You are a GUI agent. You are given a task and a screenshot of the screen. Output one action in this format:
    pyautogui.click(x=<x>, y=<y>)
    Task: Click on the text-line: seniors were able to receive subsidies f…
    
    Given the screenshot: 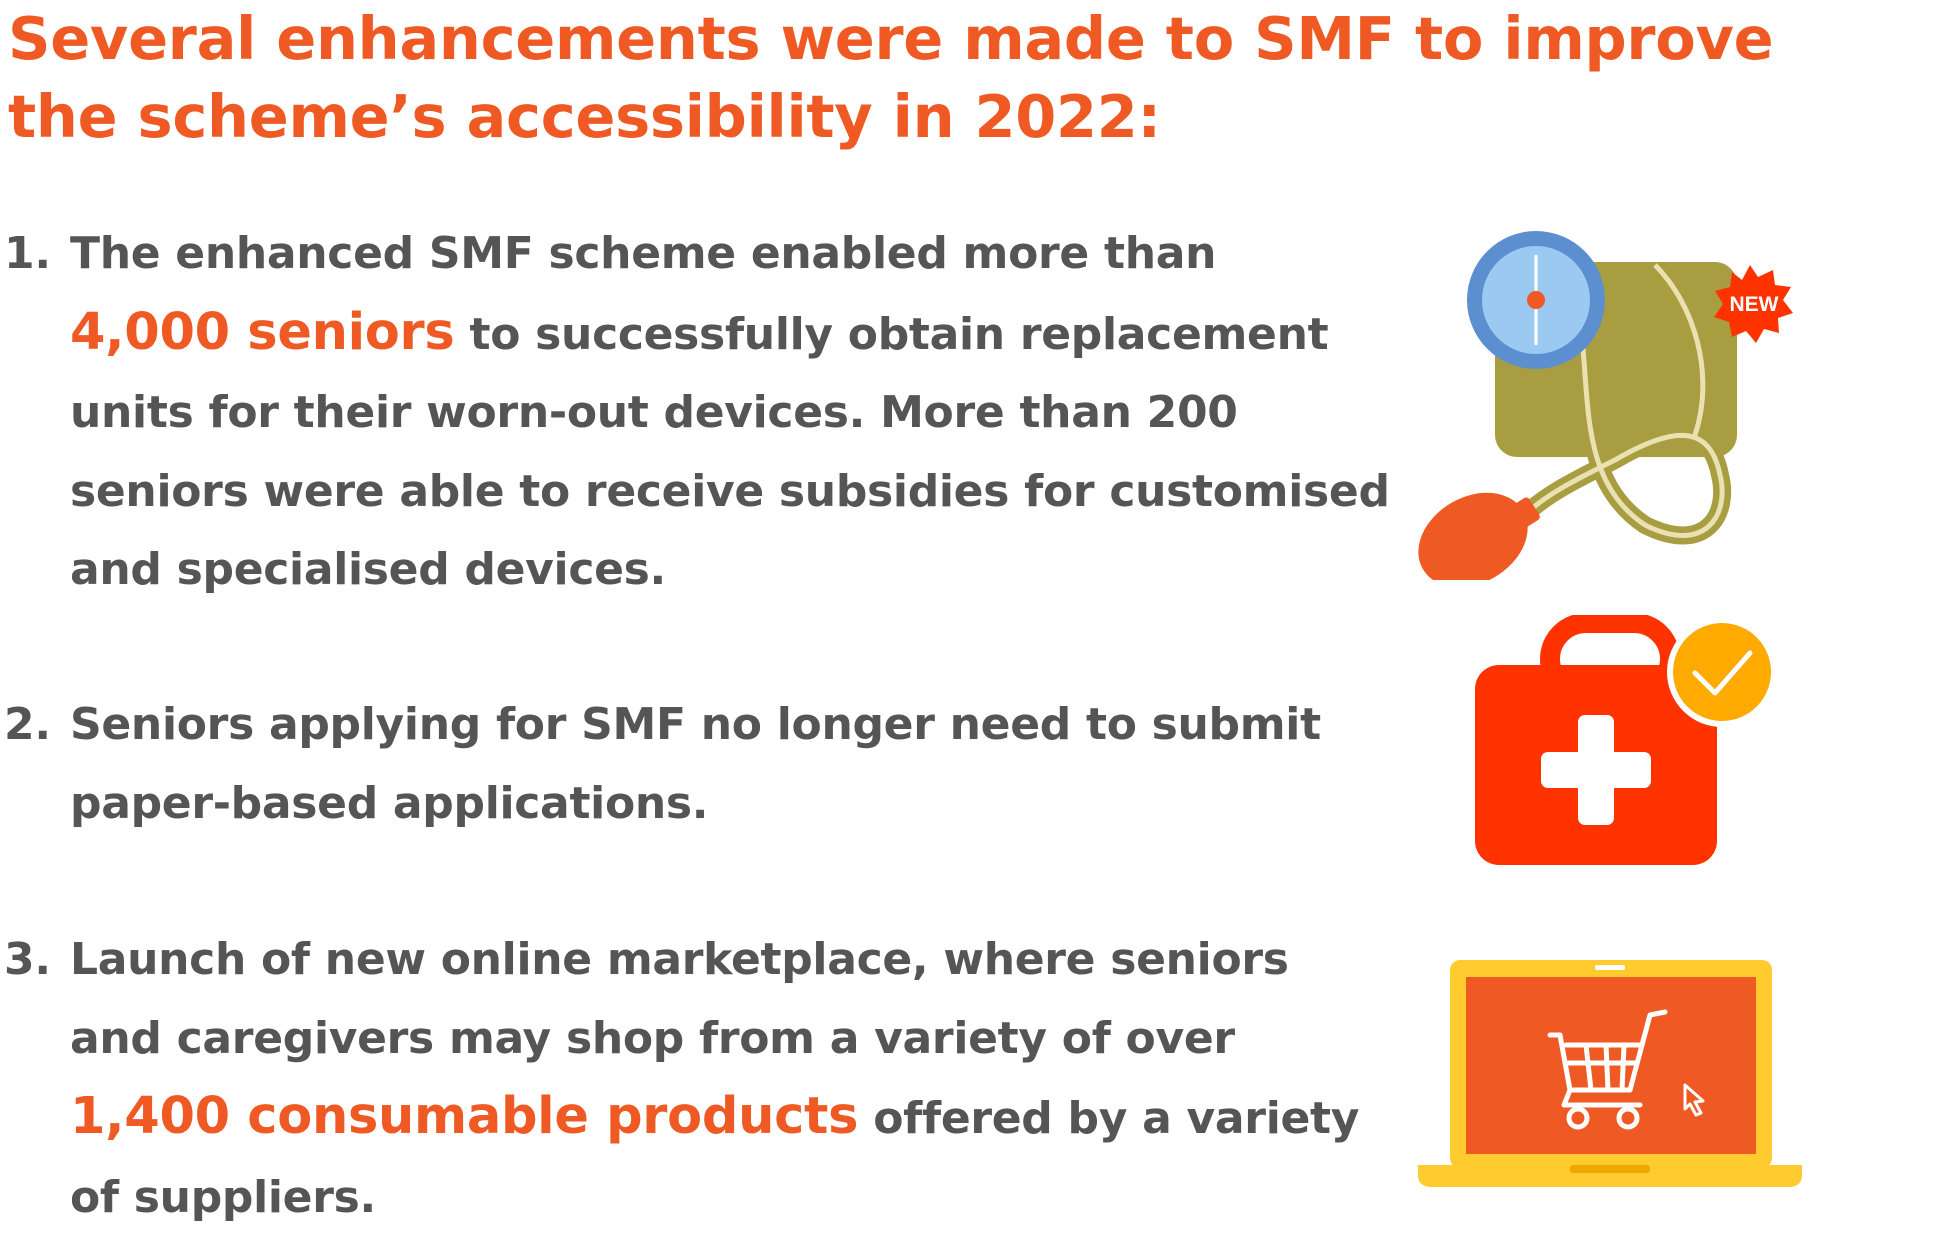 What is the action you would take?
    pyautogui.click(x=730, y=492)
    